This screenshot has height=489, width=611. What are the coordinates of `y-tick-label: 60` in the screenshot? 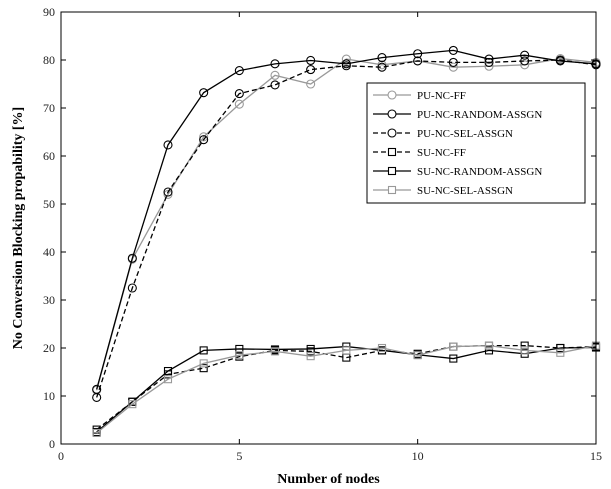 It's located at (49, 156).